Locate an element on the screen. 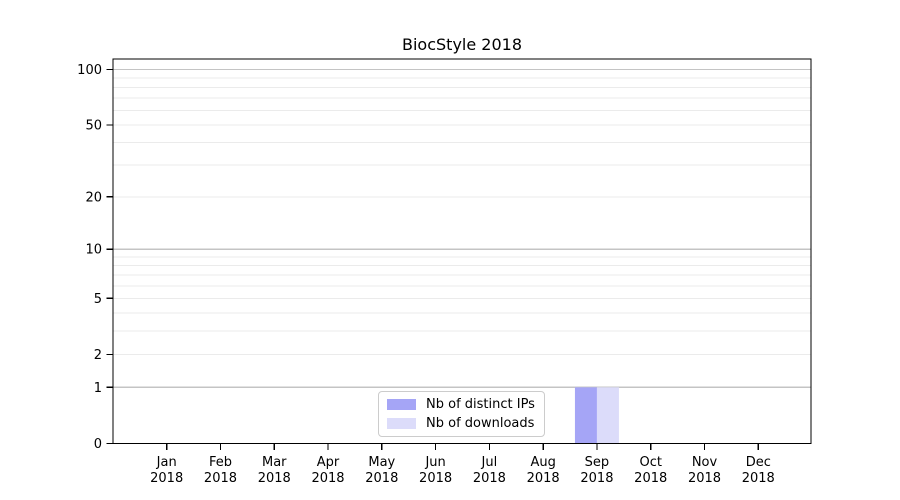  x-tick-label-month: Jul is located at coordinates (489, 462).